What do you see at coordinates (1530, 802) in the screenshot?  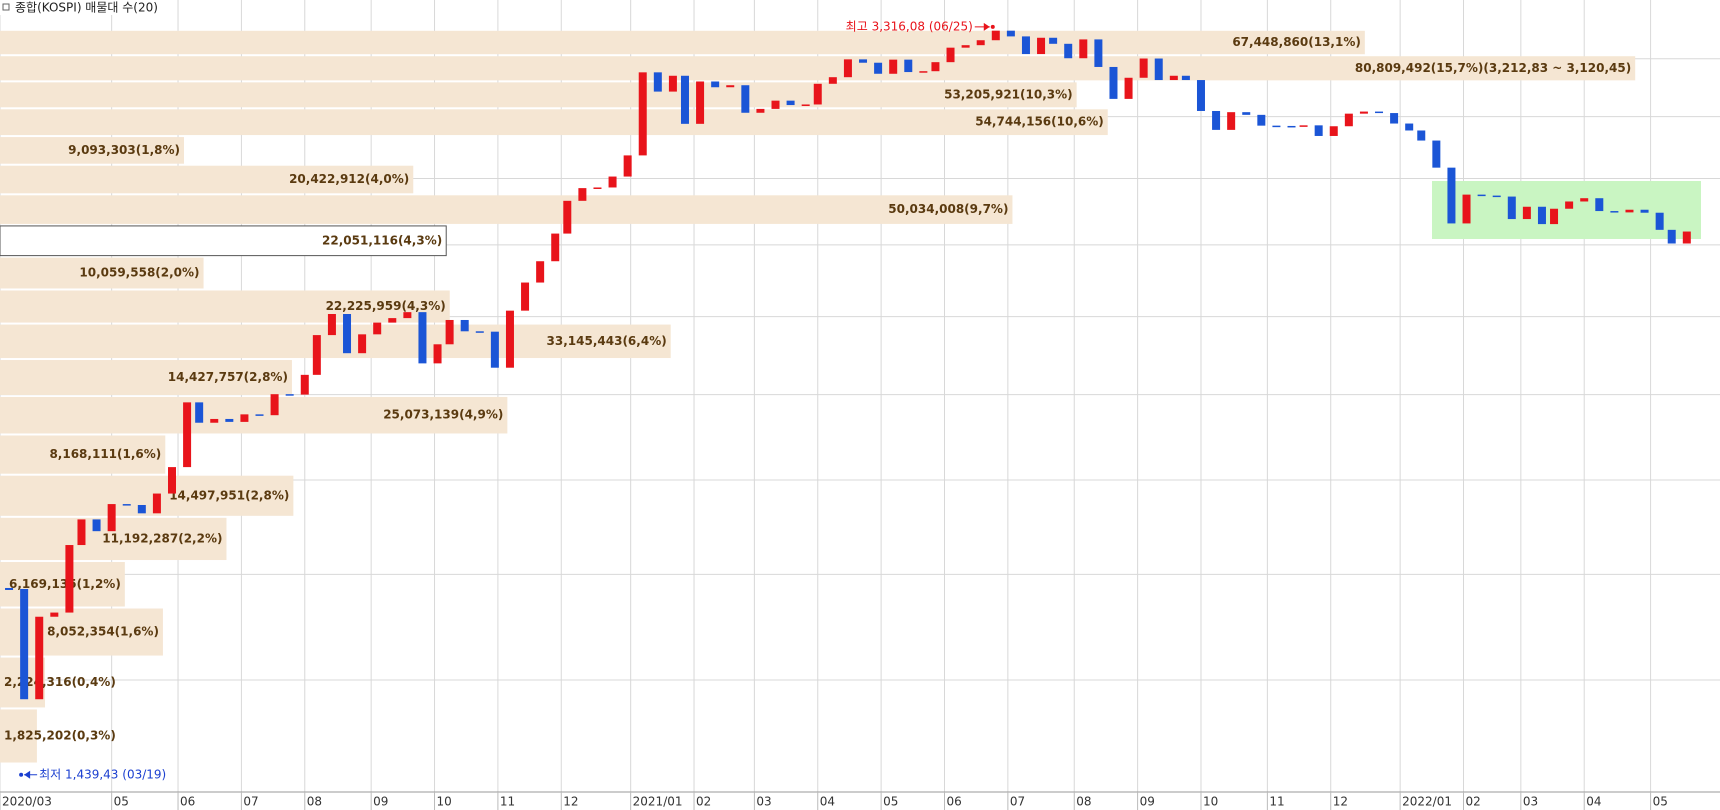 I see `x-tick-label: 03` at bounding box center [1530, 802].